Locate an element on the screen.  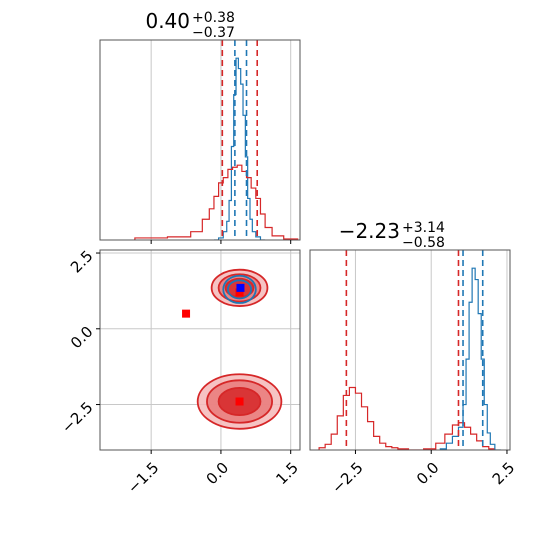
contour-layers is located at coordinates (232, 349).